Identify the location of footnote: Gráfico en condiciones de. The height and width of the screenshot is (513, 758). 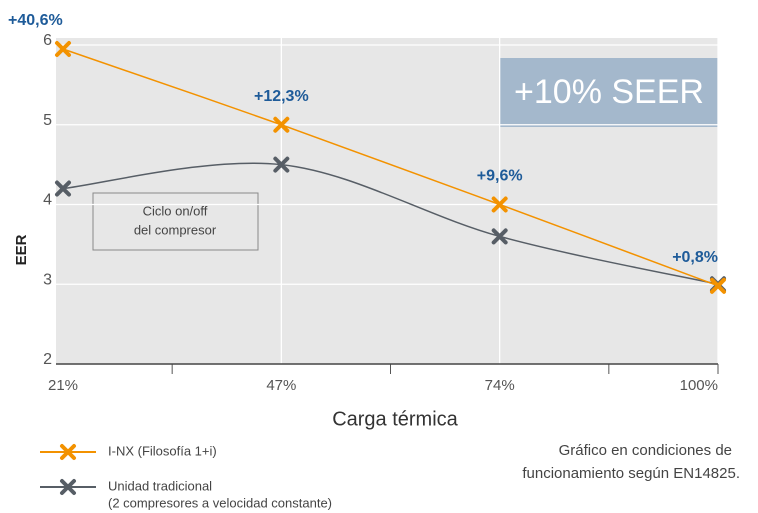
(645, 450).